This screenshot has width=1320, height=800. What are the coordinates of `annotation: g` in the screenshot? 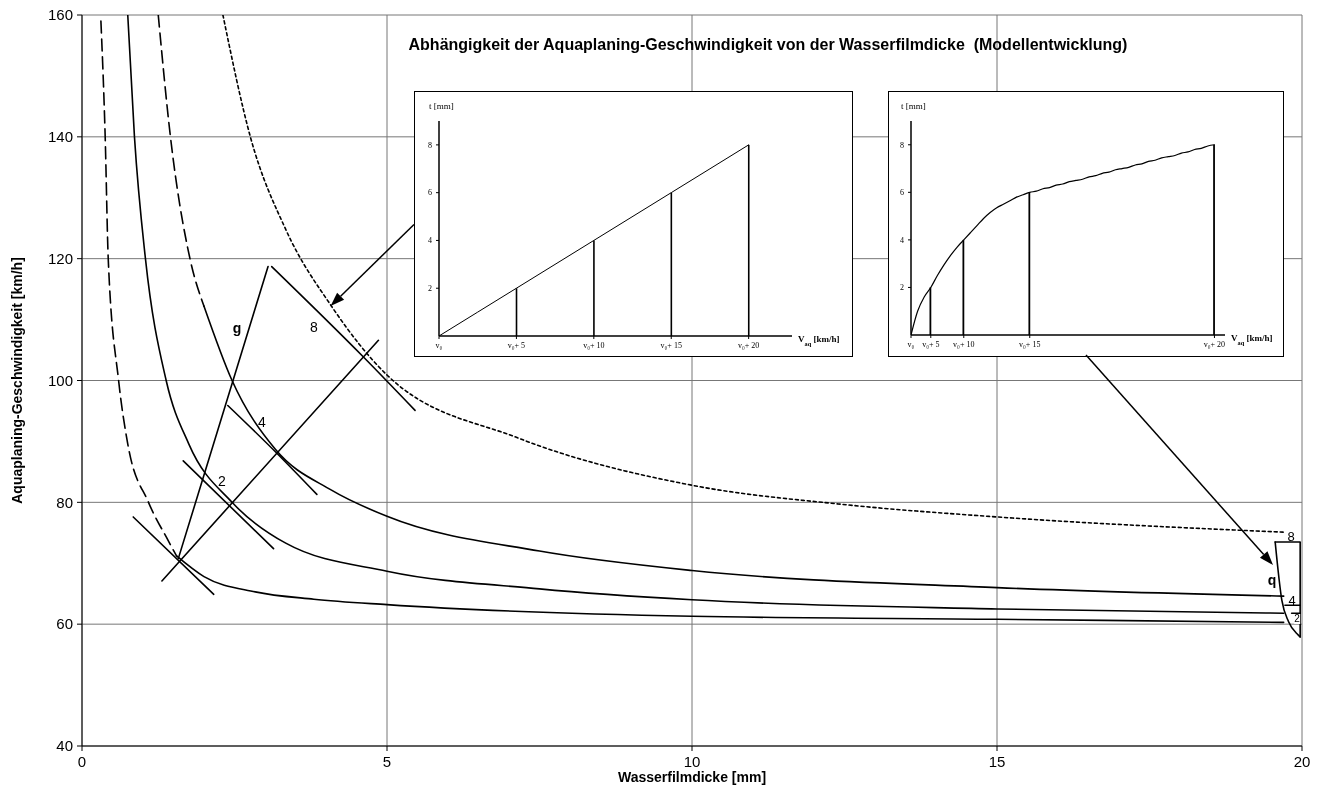 It's located at (237, 328).